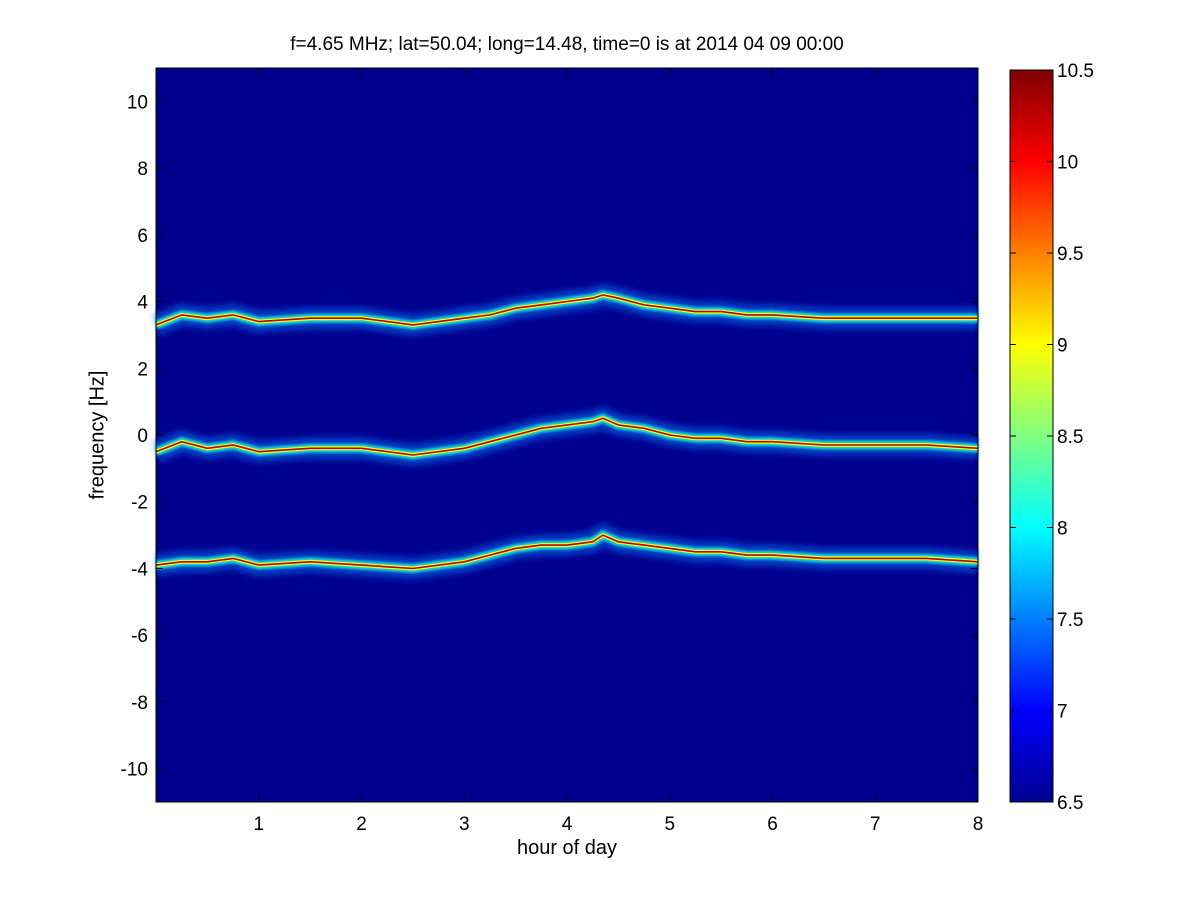 The width and height of the screenshot is (1201, 901). What do you see at coordinates (361, 824) in the screenshot?
I see `x-tick-label: 2` at bounding box center [361, 824].